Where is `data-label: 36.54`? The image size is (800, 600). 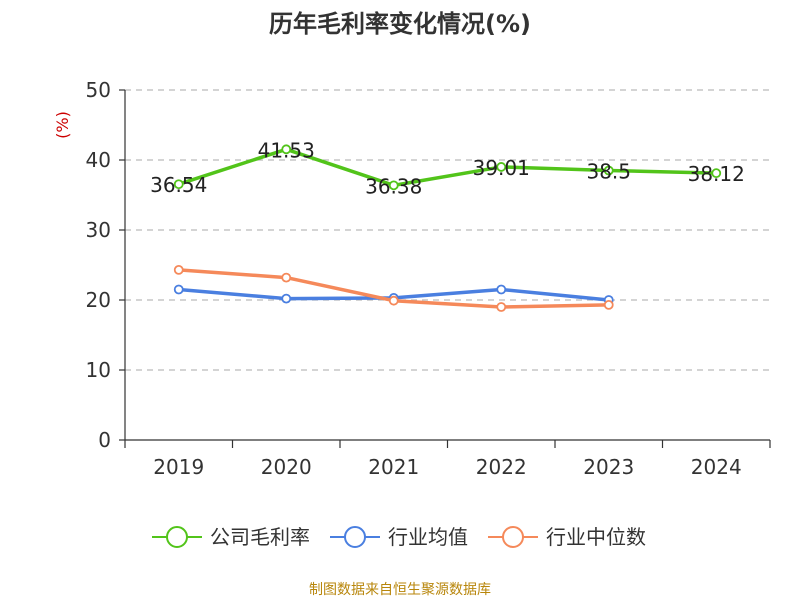 data-label: 36.54 is located at coordinates (178, 185).